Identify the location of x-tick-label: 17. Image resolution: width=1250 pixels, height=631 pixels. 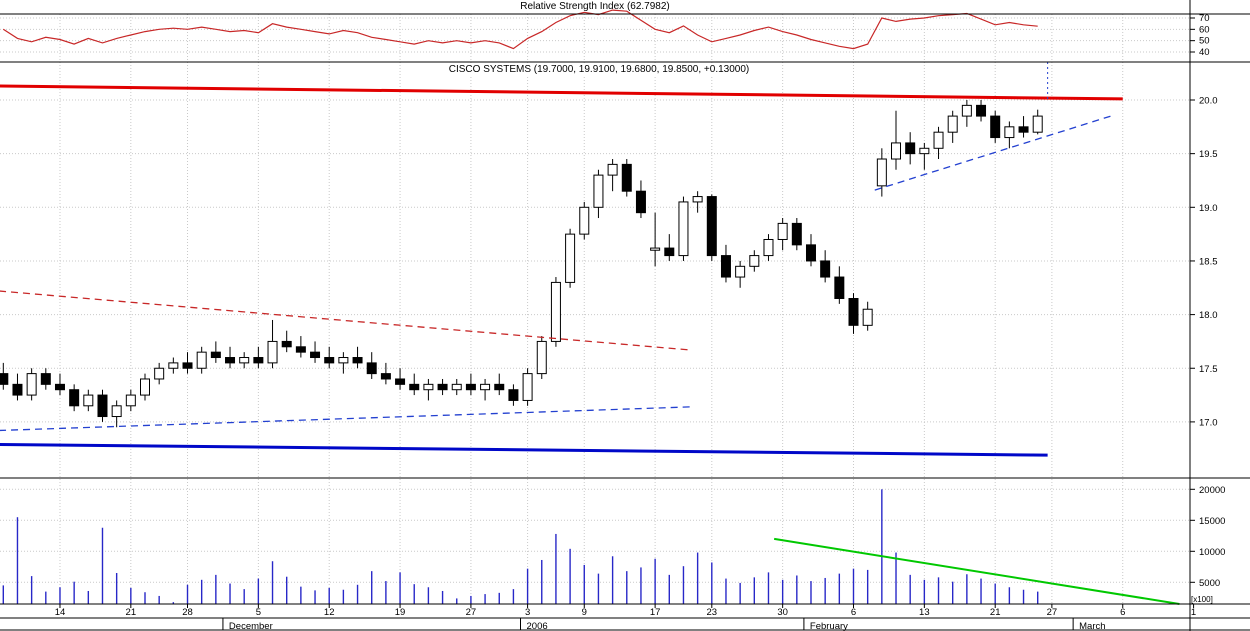
(655, 612).